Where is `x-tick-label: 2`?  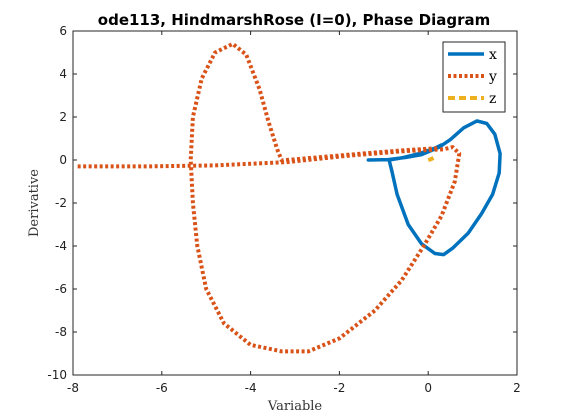
x-tick-label: 2 is located at coordinates (517, 388).